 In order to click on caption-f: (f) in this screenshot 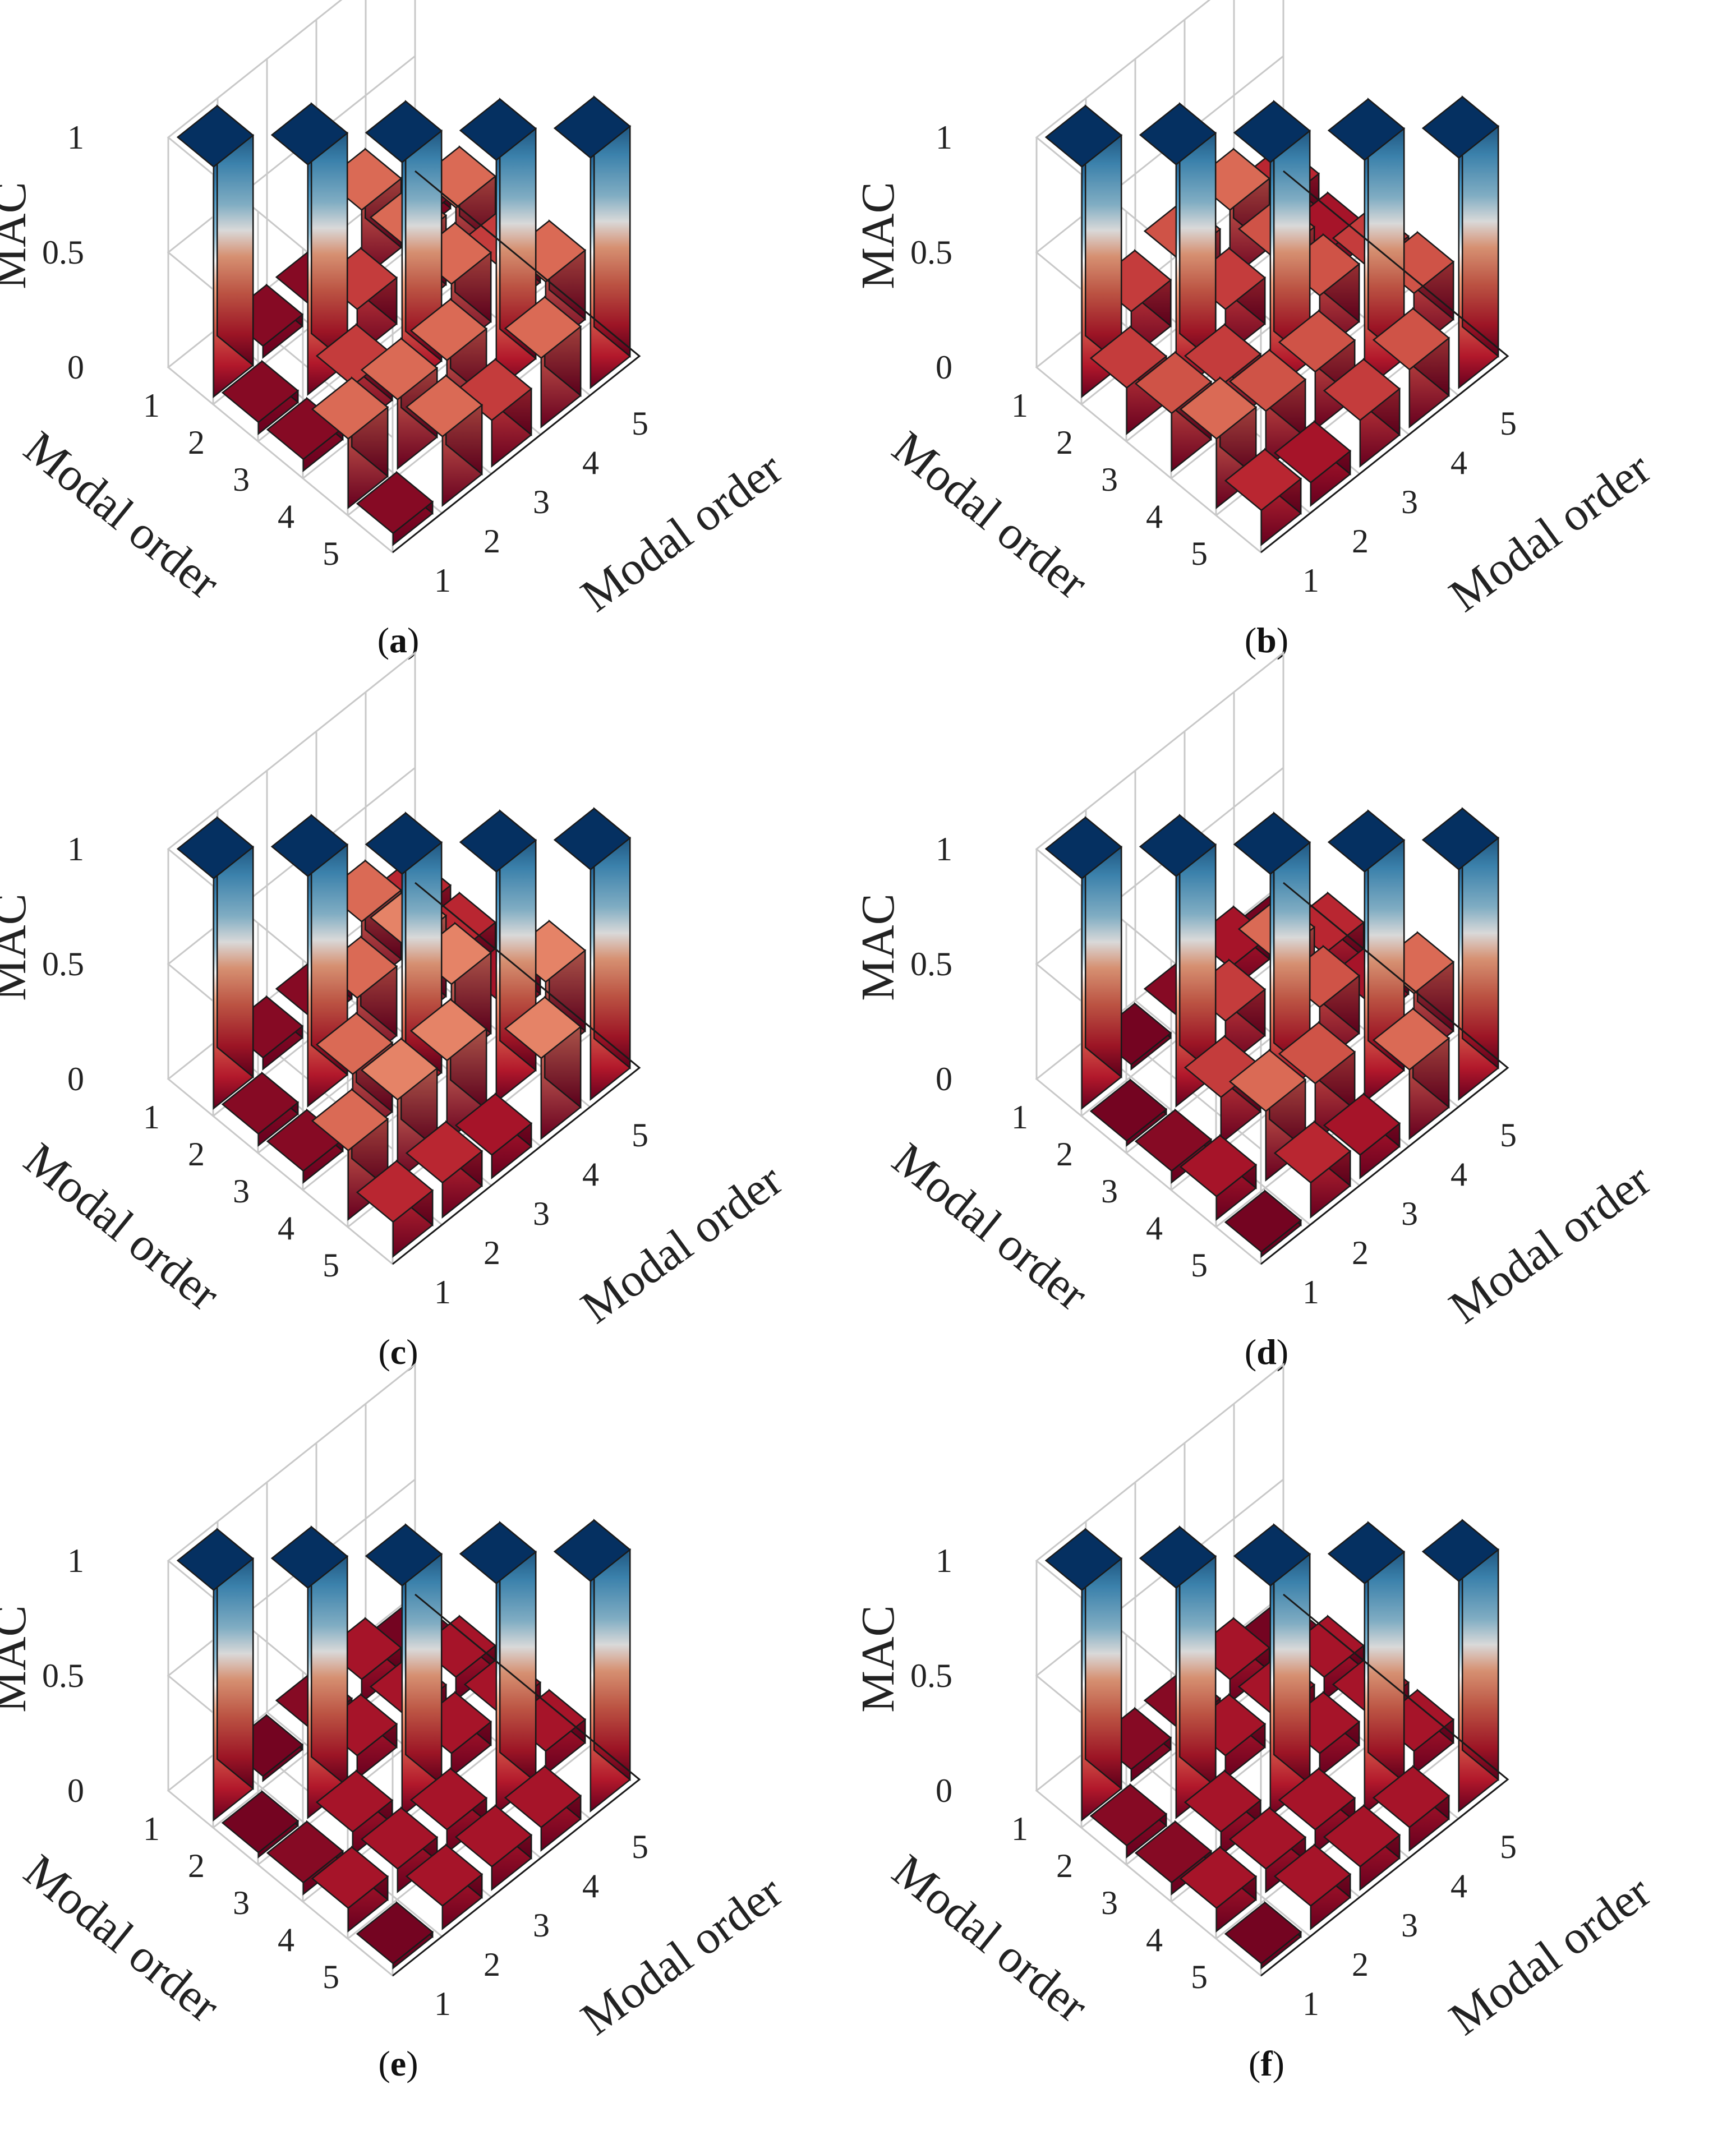, I will do `click(1267, 2063)`.